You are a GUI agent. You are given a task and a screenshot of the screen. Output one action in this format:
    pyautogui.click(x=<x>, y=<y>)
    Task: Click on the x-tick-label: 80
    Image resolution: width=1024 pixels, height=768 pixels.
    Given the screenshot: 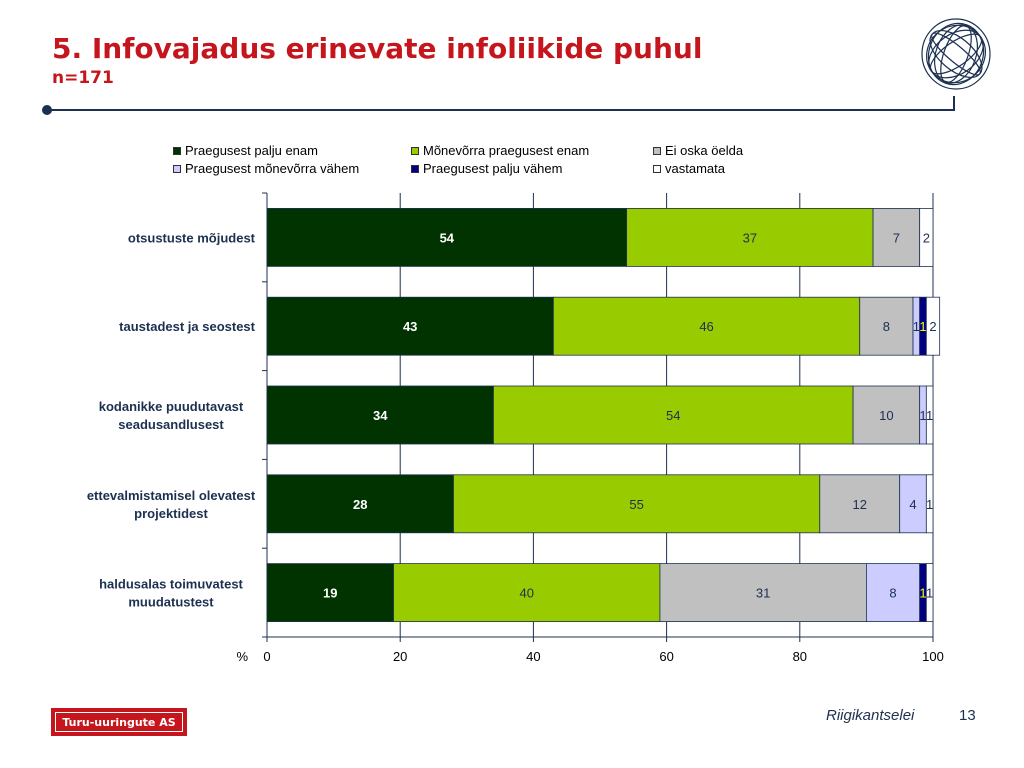 What is the action you would take?
    pyautogui.click(x=800, y=656)
    